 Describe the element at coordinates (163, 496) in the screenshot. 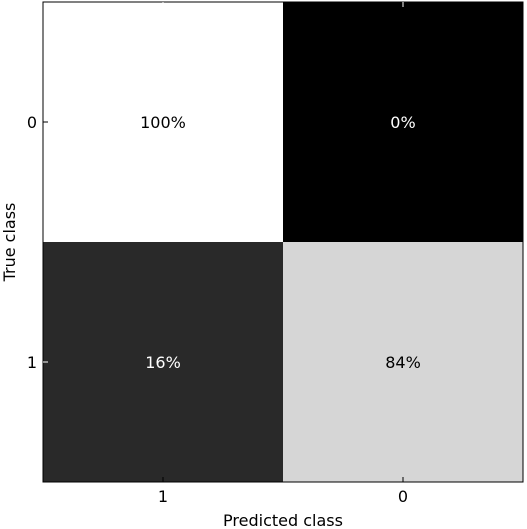

I see `x-tick-label: 1` at that location.